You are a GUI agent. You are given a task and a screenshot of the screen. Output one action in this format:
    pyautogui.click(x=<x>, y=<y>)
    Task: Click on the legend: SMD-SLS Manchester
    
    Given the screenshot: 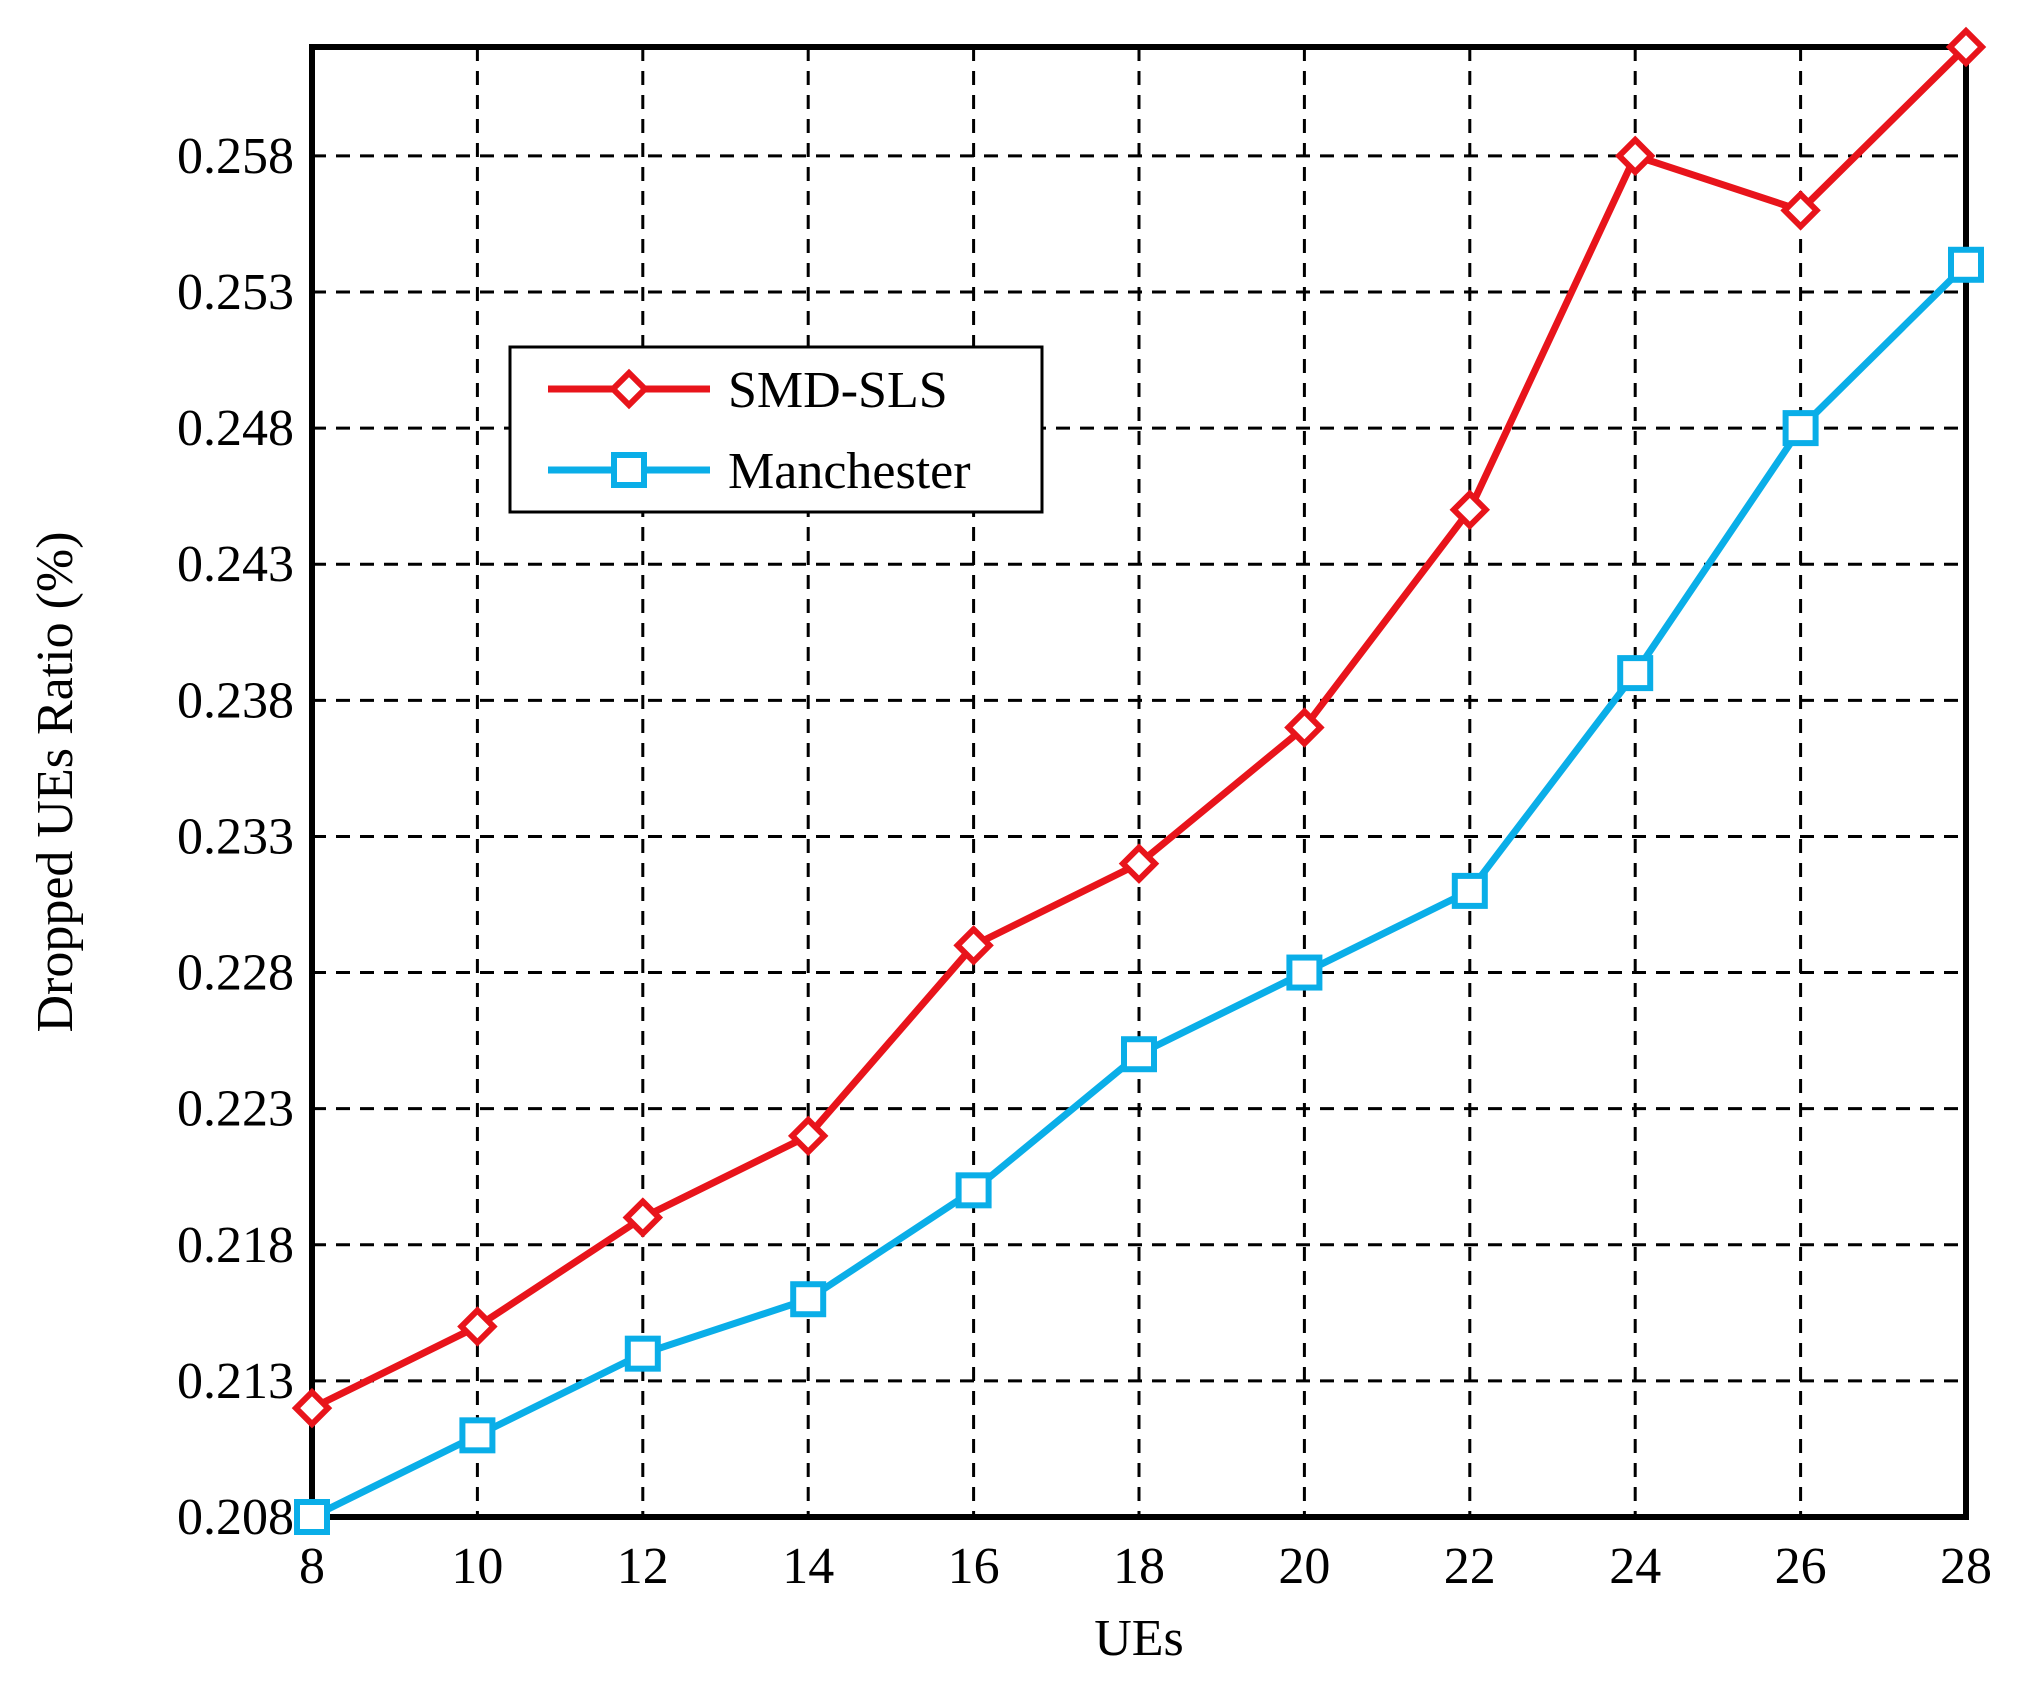 What is the action you would take?
    pyautogui.click(x=776, y=429)
    